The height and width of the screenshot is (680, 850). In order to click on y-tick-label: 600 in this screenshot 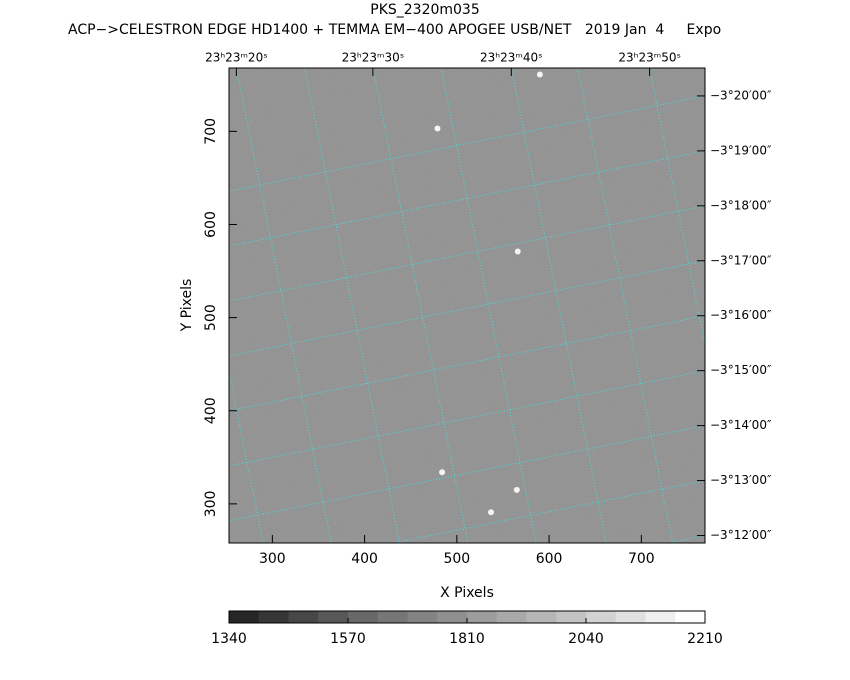, I will do `click(211, 224)`.